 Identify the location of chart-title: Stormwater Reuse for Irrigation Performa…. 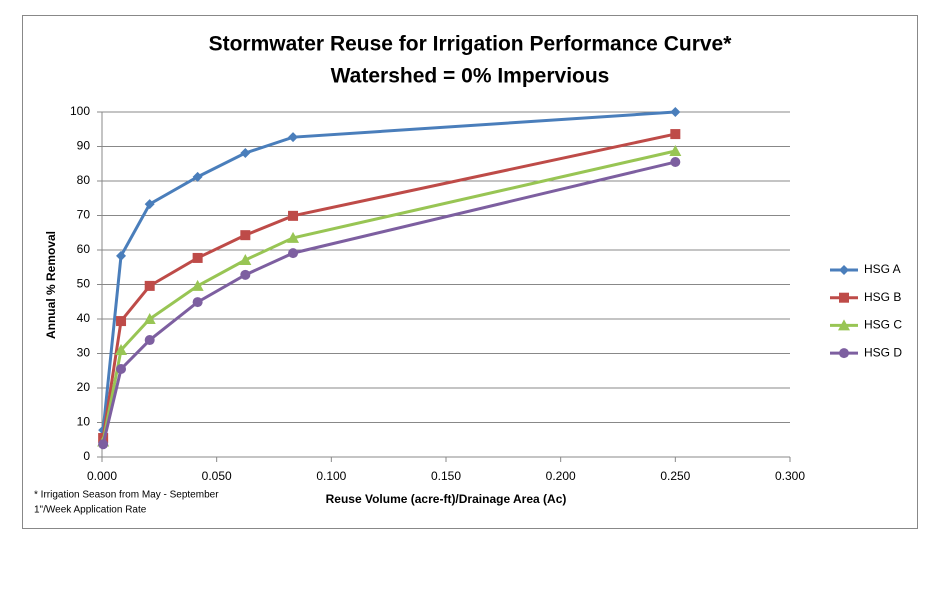
(471, 44).